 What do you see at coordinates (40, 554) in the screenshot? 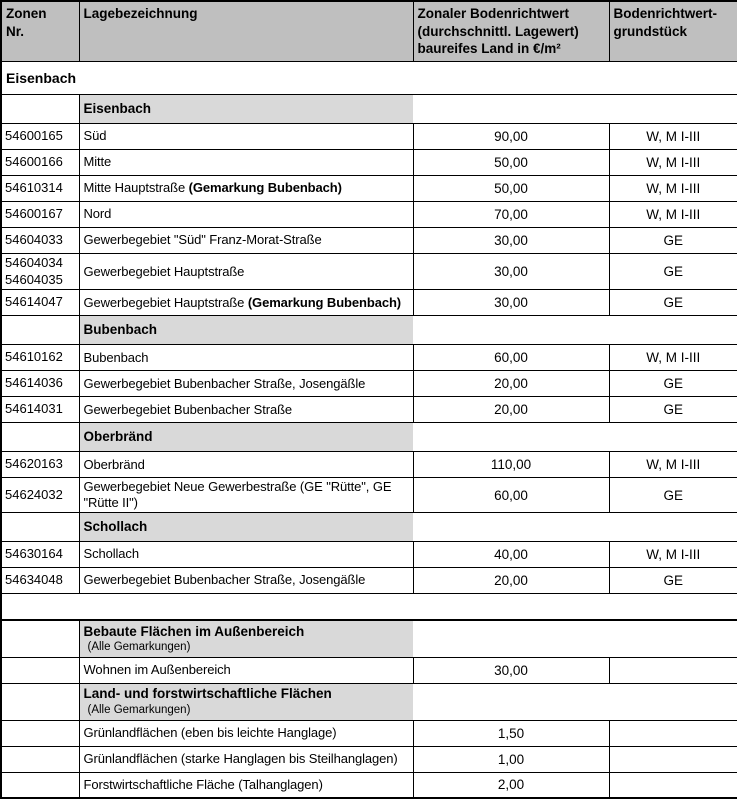
I see `zone-number: 54630164` at bounding box center [40, 554].